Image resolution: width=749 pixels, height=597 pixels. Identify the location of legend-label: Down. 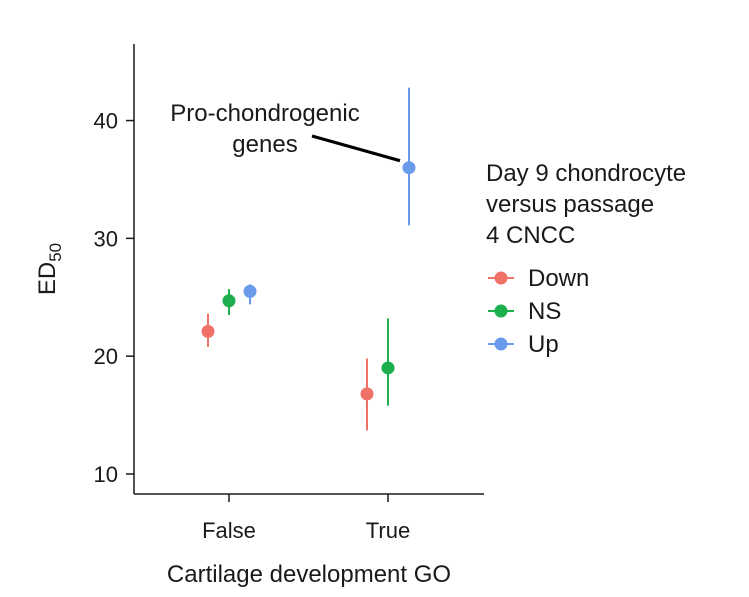
(558, 278).